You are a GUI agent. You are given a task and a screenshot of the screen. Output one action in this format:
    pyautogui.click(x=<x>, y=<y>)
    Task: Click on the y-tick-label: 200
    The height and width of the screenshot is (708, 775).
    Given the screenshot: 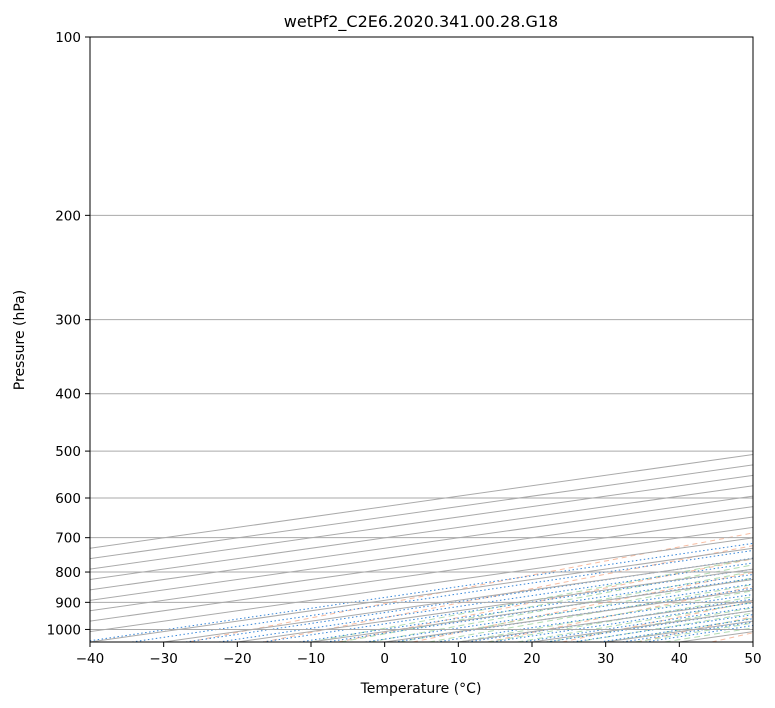 What is the action you would take?
    pyautogui.click(x=68, y=216)
    